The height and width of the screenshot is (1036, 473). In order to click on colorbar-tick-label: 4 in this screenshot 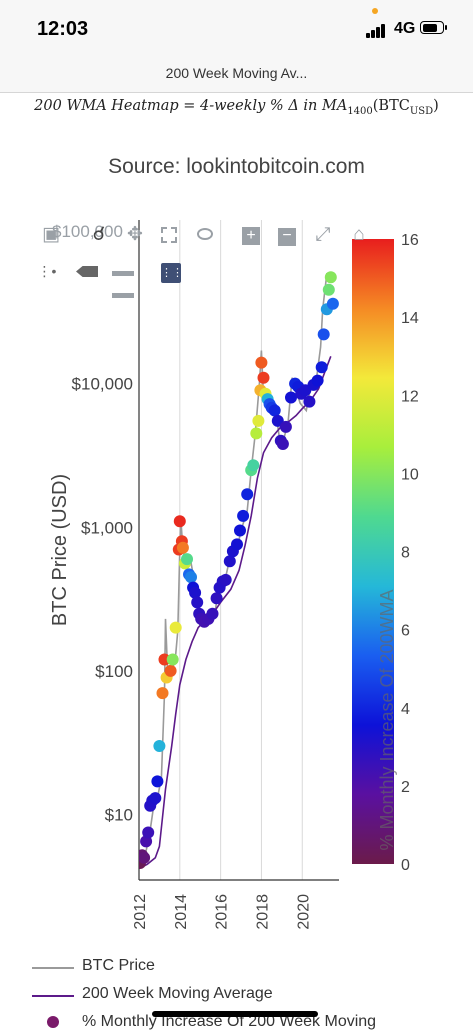, I will do `click(405, 709)`.